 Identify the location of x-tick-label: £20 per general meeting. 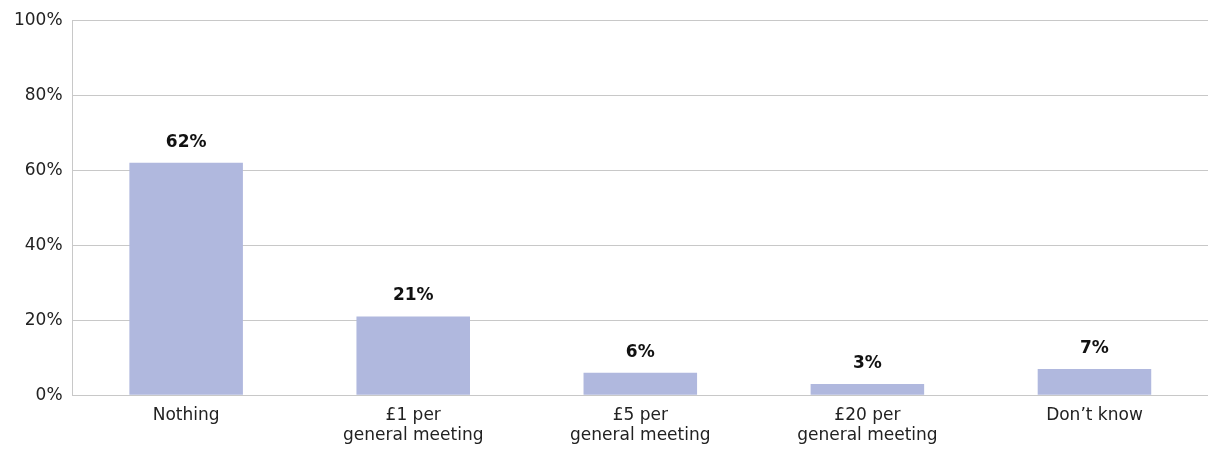
(867, 424).